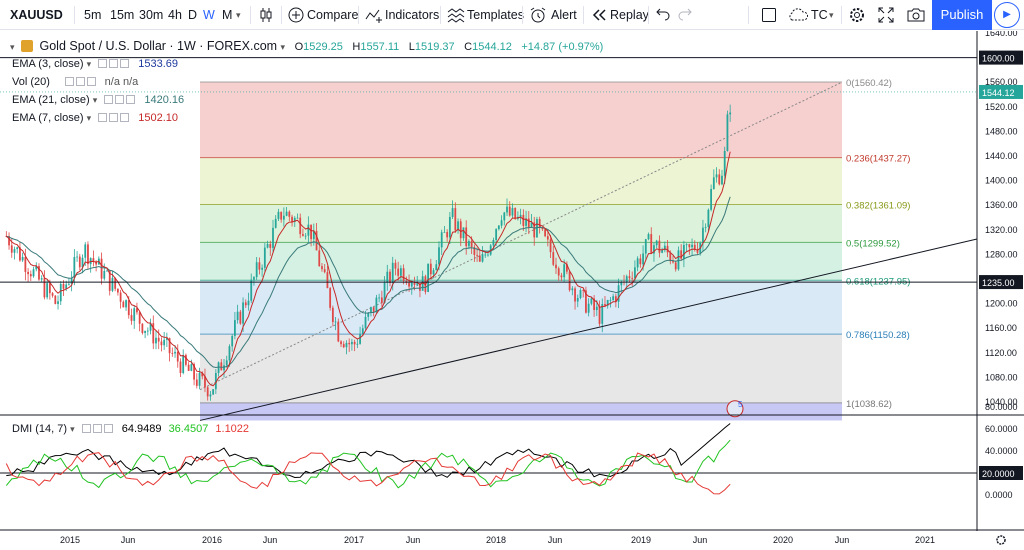 The image size is (1024, 550). I want to click on alert-clock-icon, so click(538, 15).